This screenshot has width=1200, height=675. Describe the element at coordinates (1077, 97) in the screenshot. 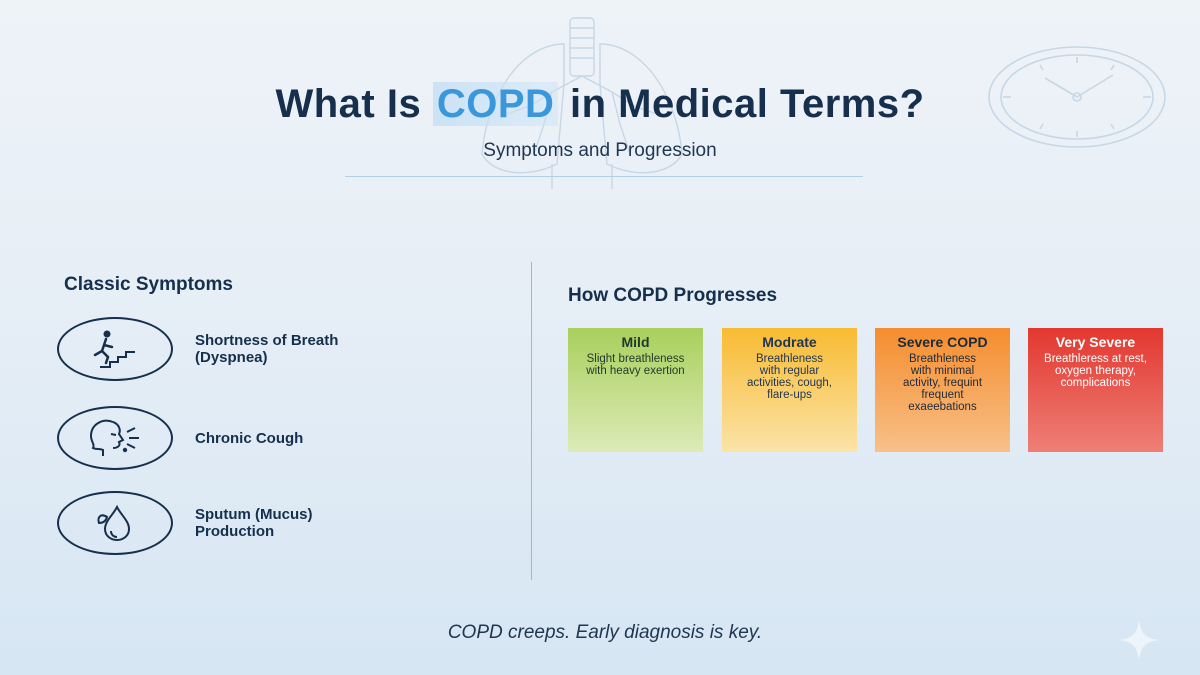

I see `clock-icon` at that location.